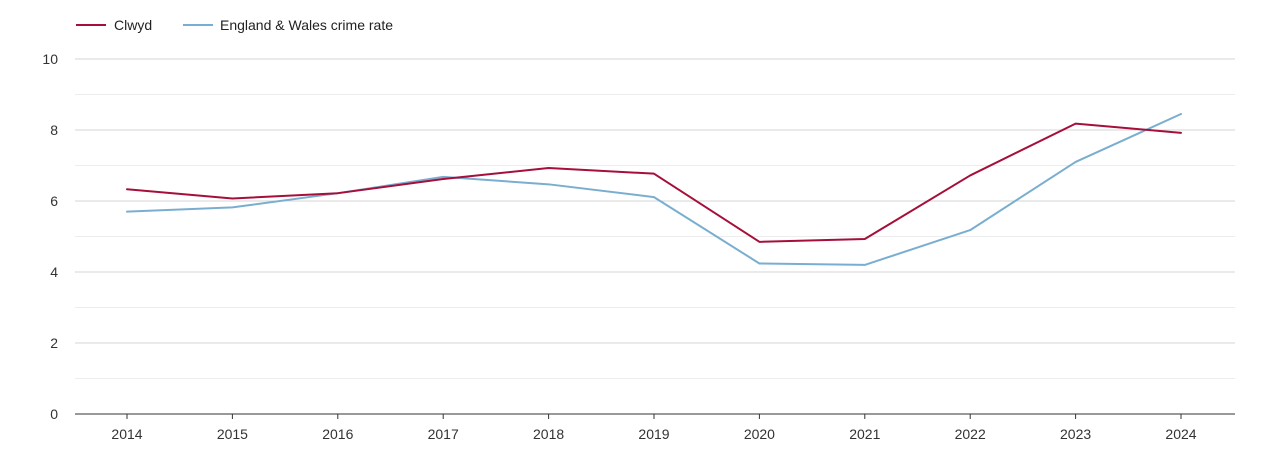 The image size is (1270, 450). I want to click on x-tick-label: 2016, so click(337, 434).